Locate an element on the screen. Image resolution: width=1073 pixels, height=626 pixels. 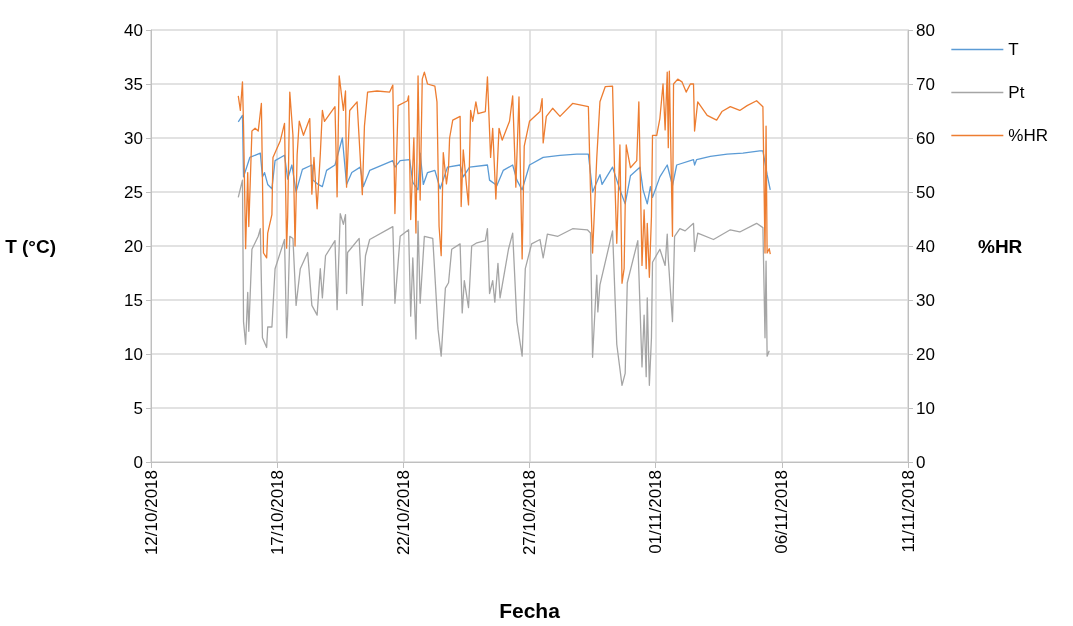
y-tick-label: 10 is located at coordinates (133, 354).